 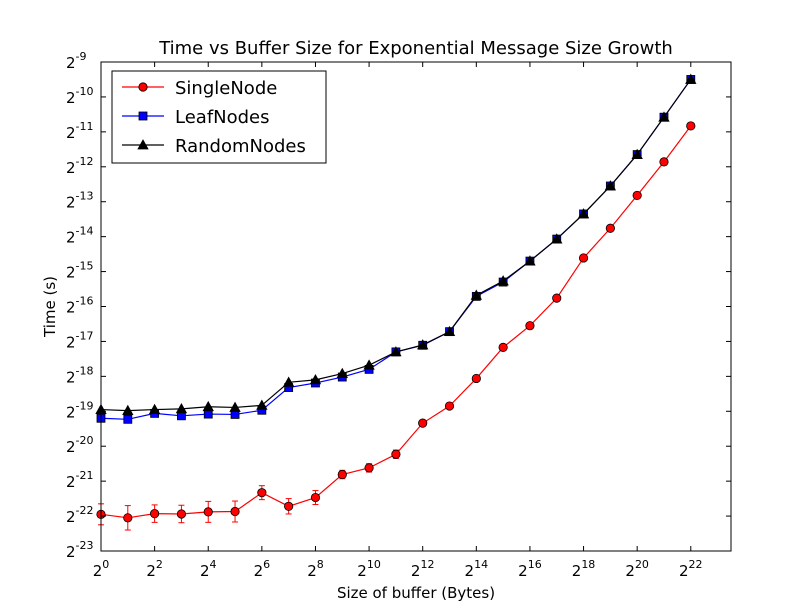 I want to click on x-tick-label: 214, so click(x=477, y=569).